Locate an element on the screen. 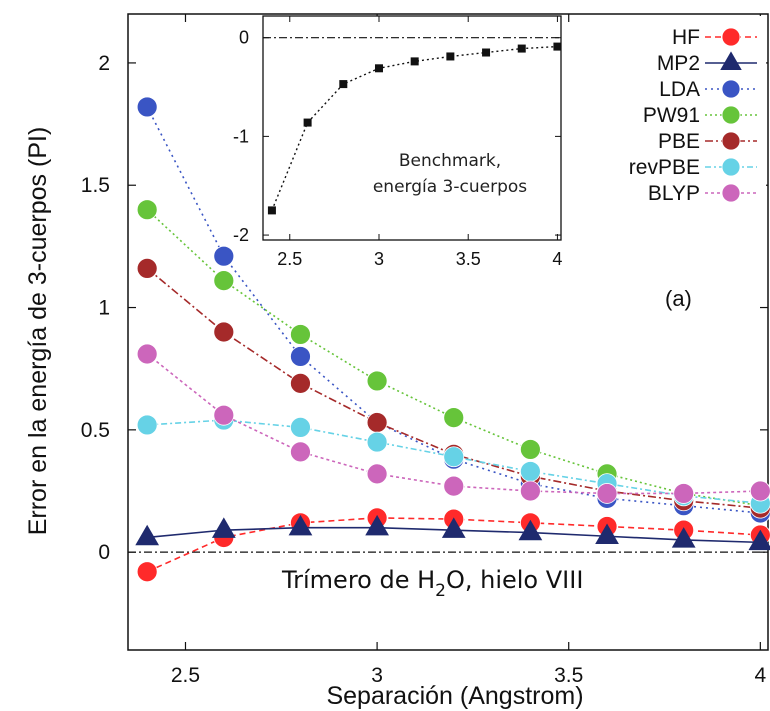 The image size is (770, 711). system-annotation-part: Trímero de H is located at coordinates (358, 580).